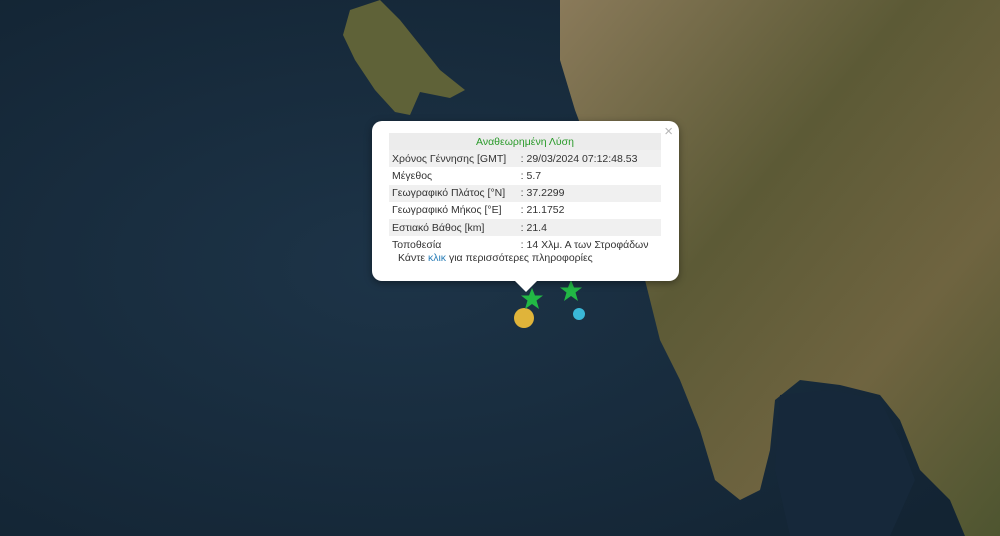 The height and width of the screenshot is (536, 1000). Describe the element at coordinates (589, 159) in the screenshot. I see `row-value: : 29/03/2024 07:12:48.53` at that location.